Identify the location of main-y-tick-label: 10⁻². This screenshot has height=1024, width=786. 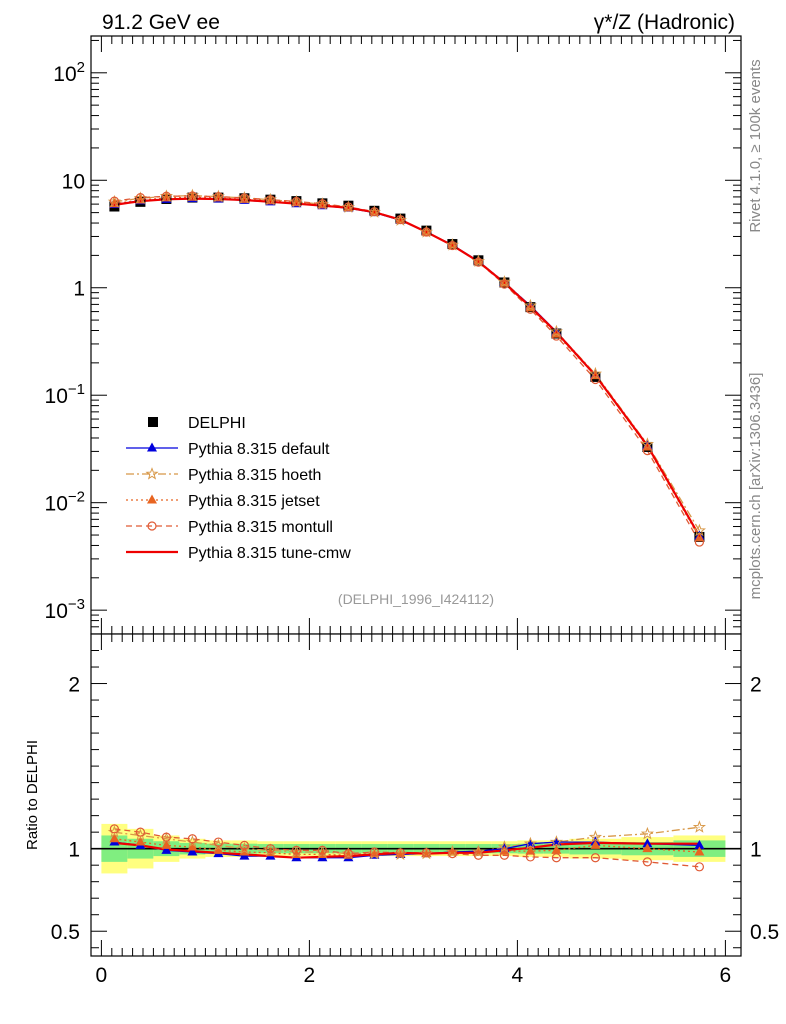
(65, 502).